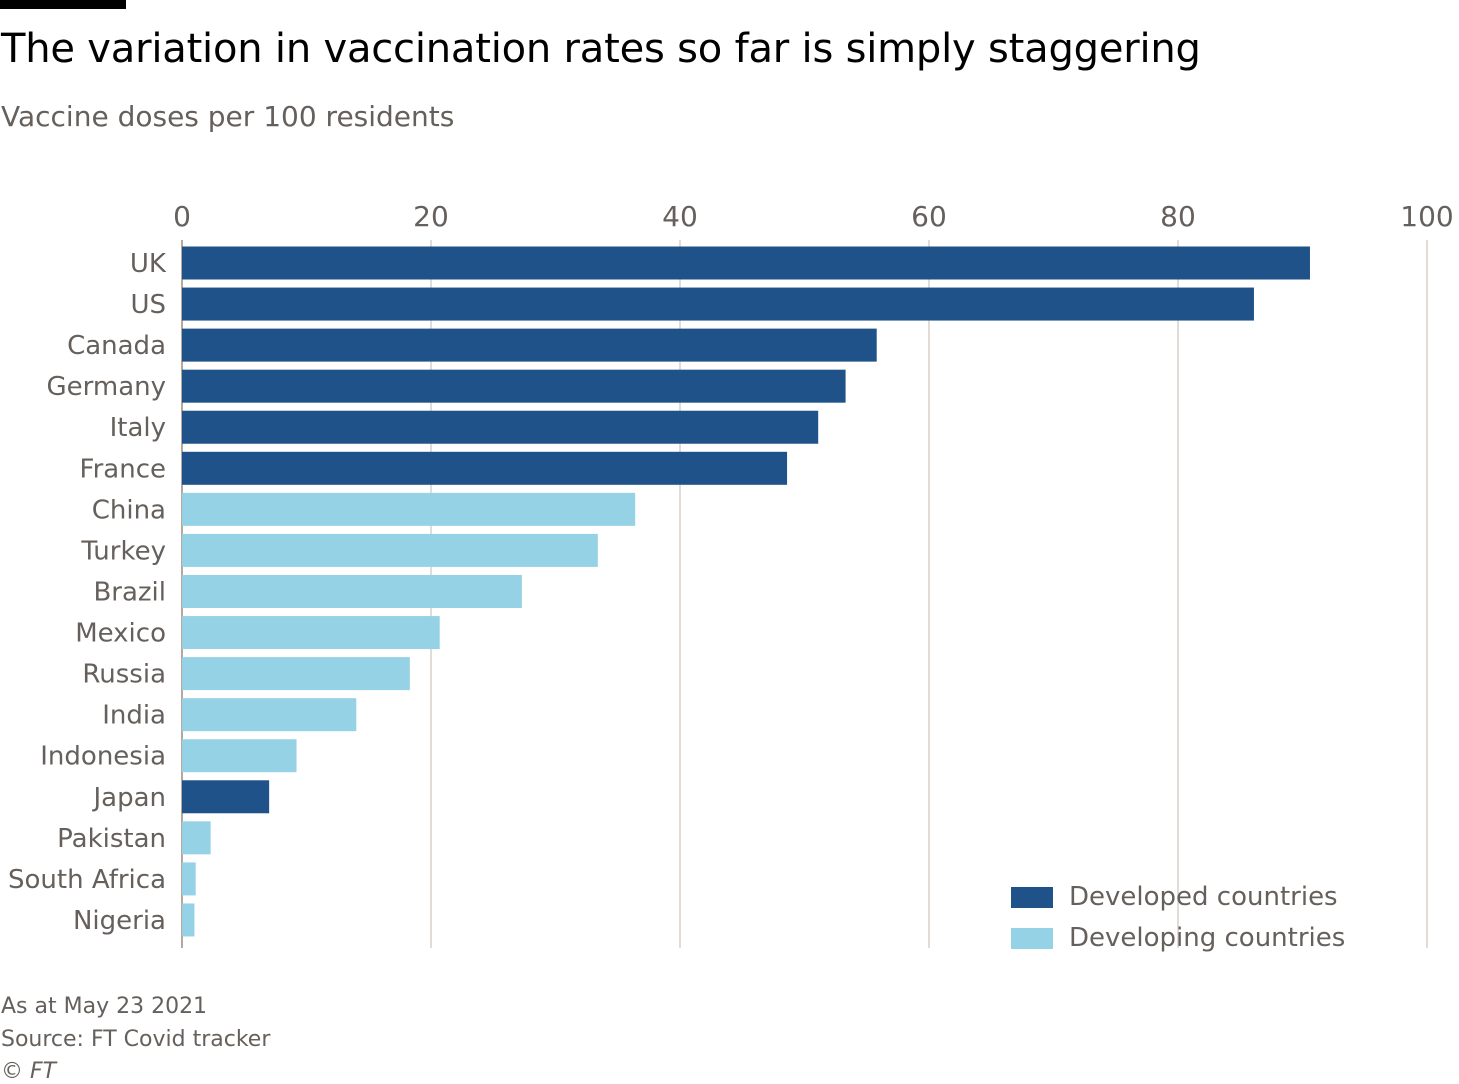 Image resolution: width=1459 pixels, height=1084 pixels. Describe the element at coordinates (119, 921) in the screenshot. I see `category-label-nigeria: Nigeria` at that location.